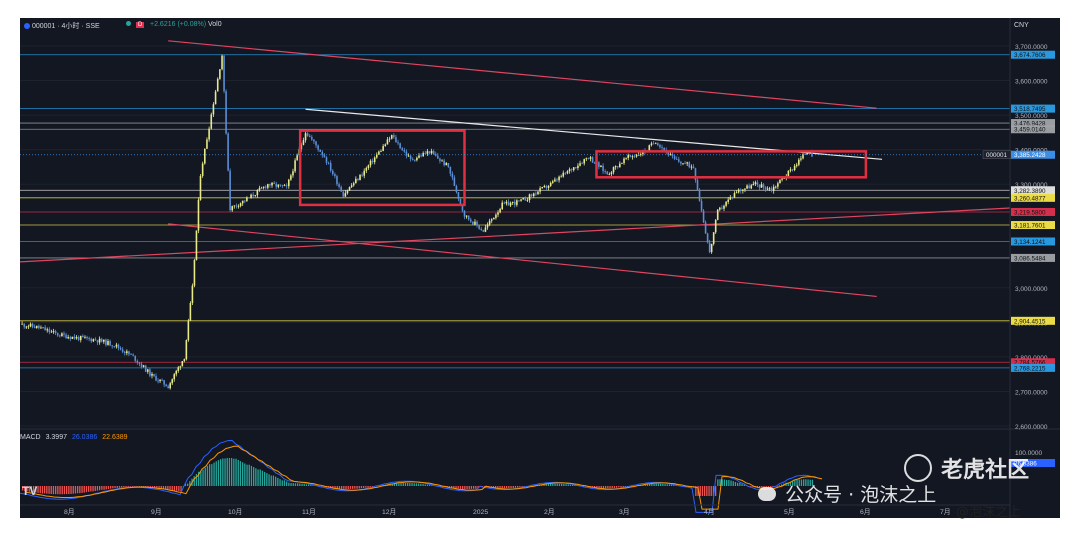  What do you see at coordinates (128, 23) in the screenshot?
I see `market-status-icon` at bounding box center [128, 23].